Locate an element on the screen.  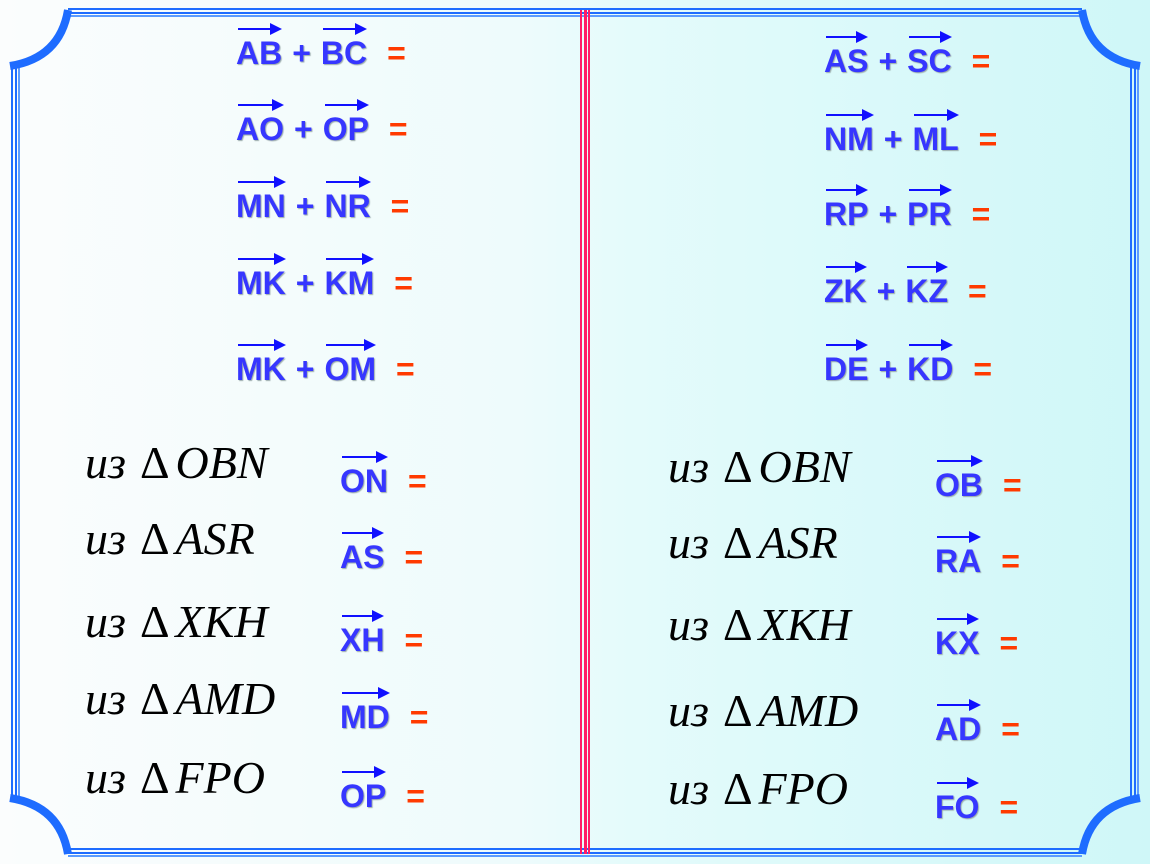
vector-sum-row: MK + KM = is located at coordinates (324, 276).